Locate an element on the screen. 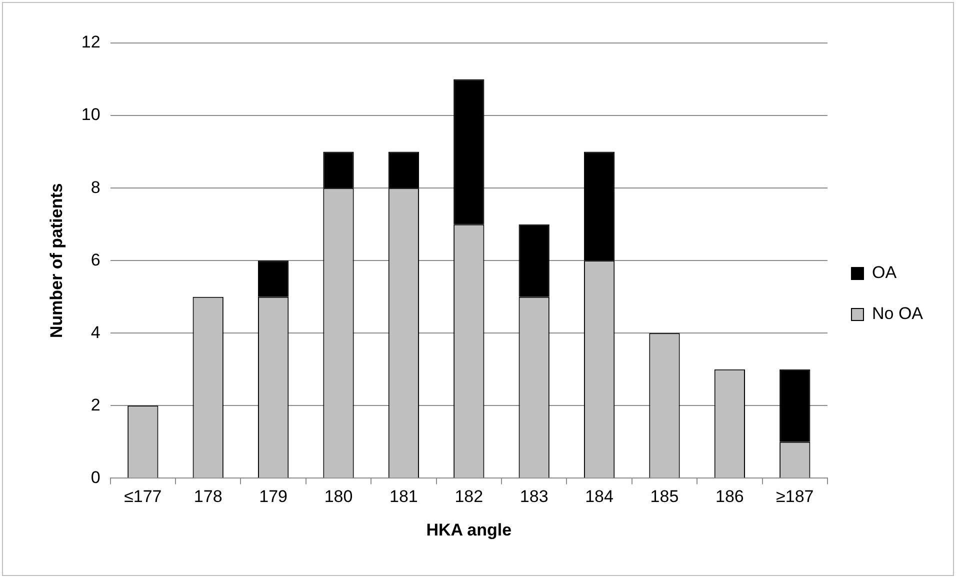 The width and height of the screenshot is (958, 580). y-axis-title: Number of patients is located at coordinates (56, 260).